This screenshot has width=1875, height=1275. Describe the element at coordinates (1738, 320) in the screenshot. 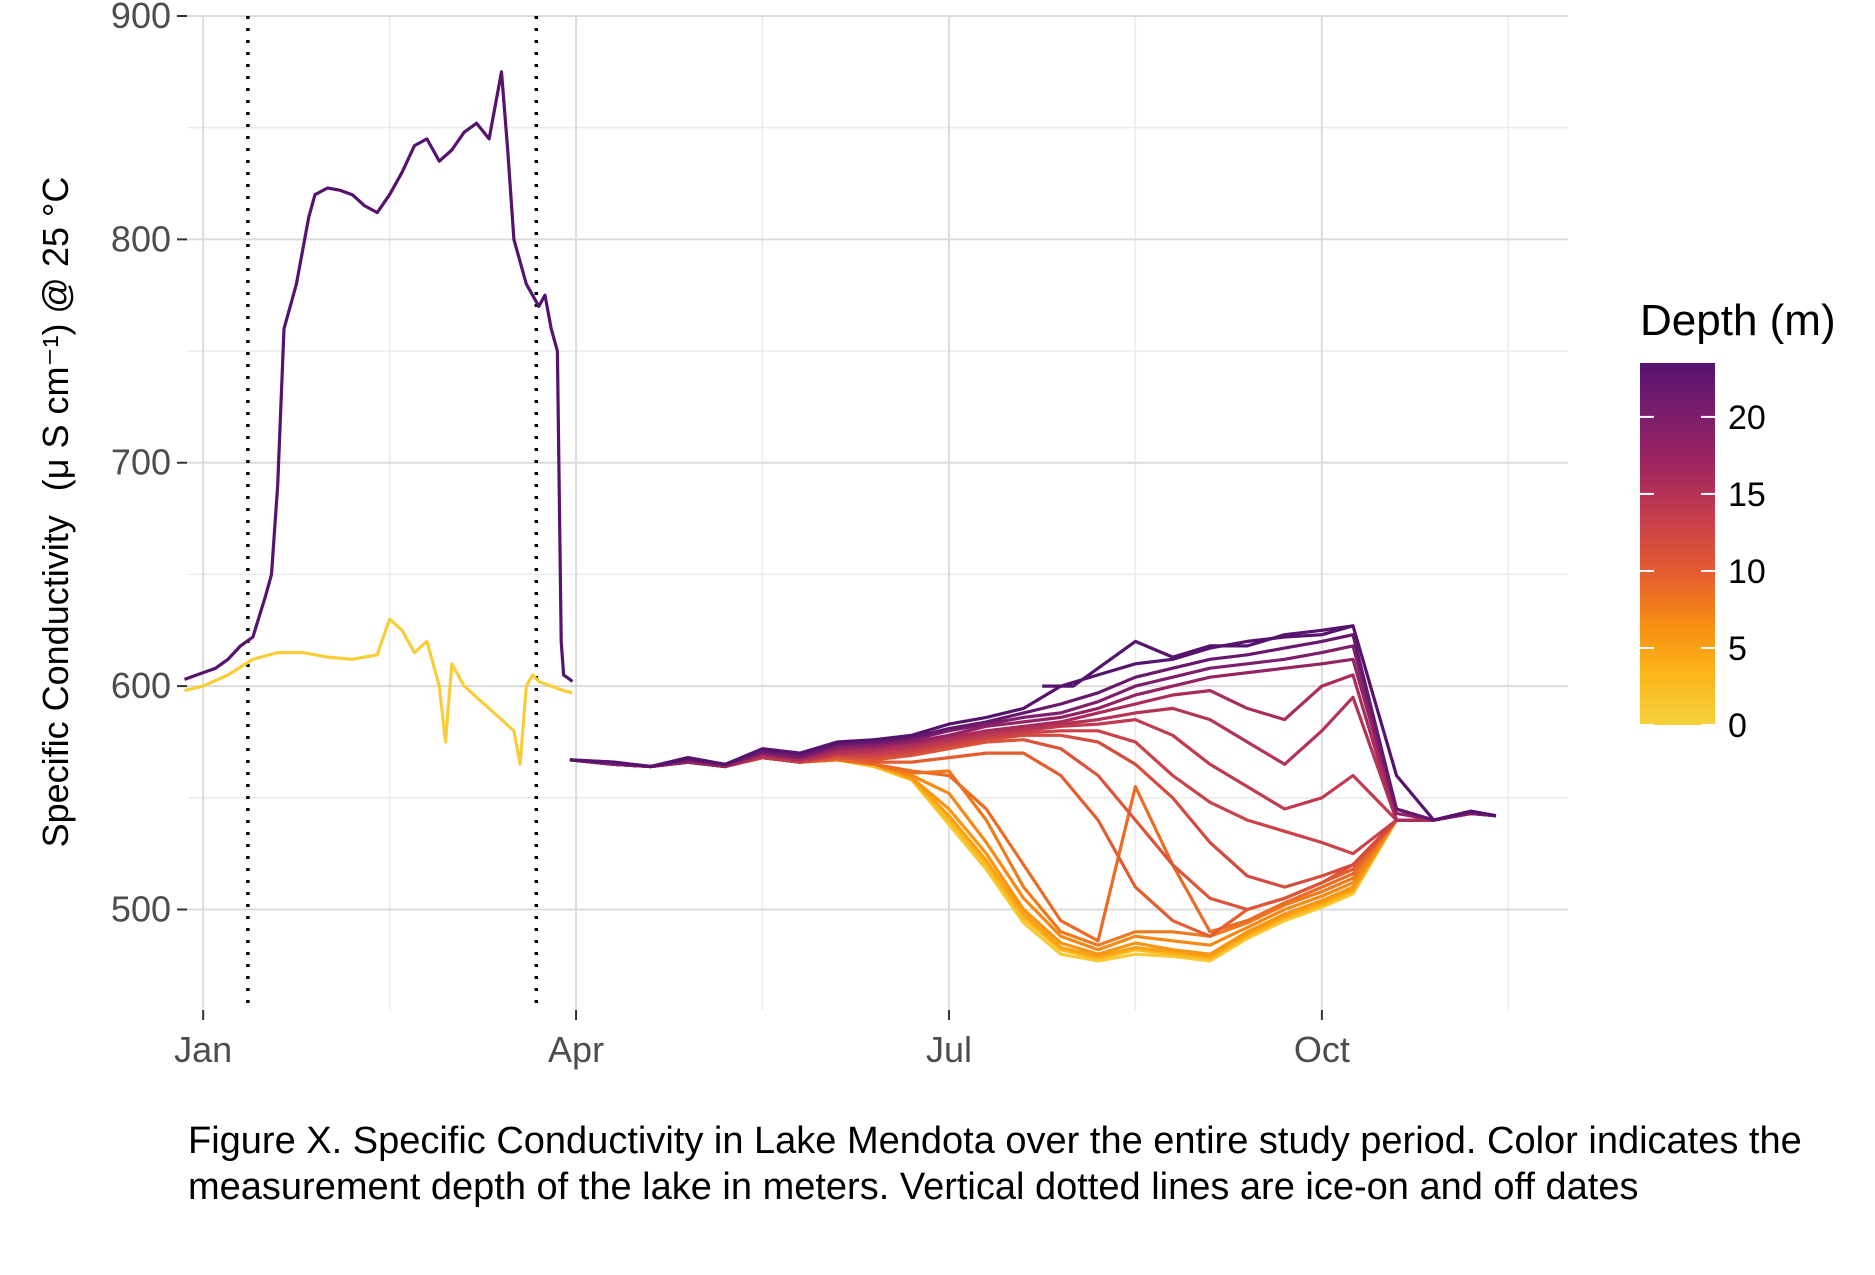

I see `legend-title: Depth (m)` at that location.